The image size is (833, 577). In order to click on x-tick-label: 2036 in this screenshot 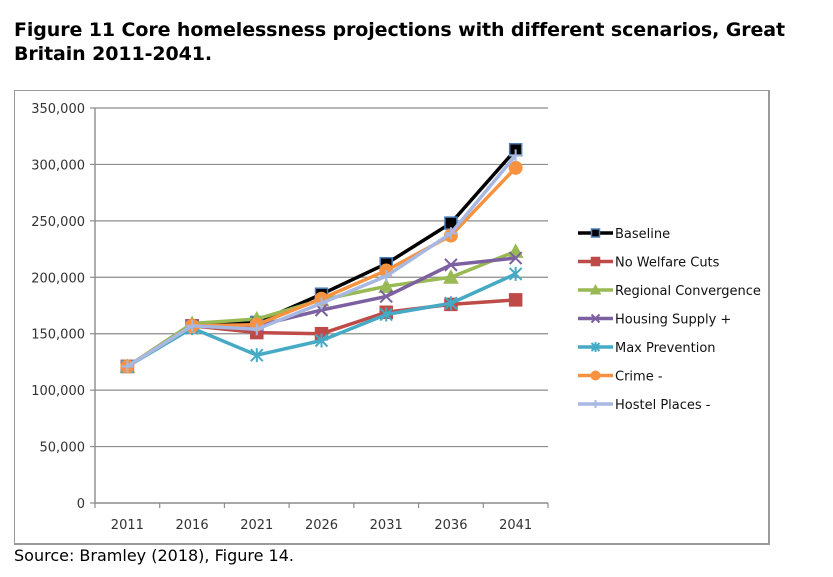, I will do `click(450, 525)`.